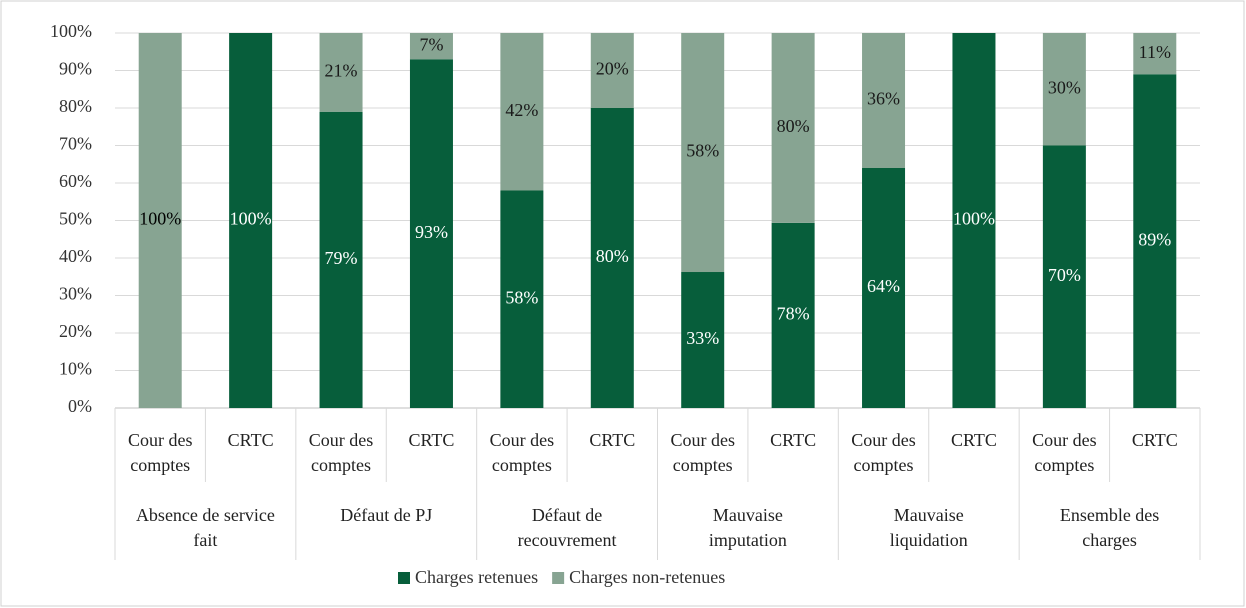 The width and height of the screenshot is (1246, 608). Describe the element at coordinates (205, 527) in the screenshot. I see `group-label: Absence de service fait` at that location.